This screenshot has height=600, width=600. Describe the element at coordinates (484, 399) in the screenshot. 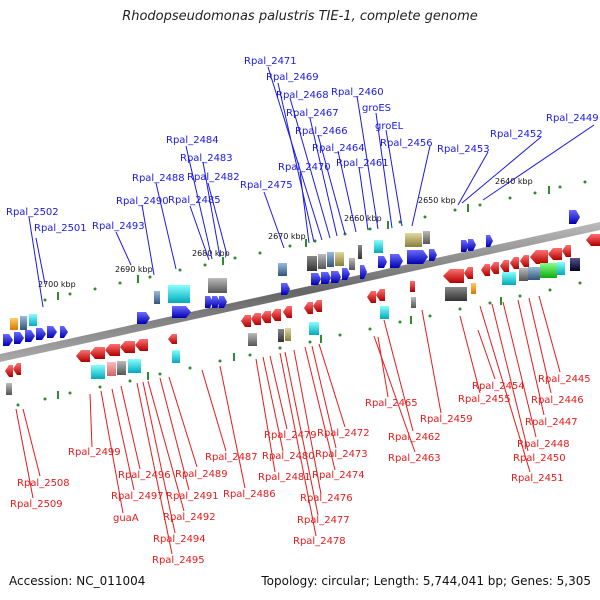

I see `gene-label: Rpal_2455` at that location.